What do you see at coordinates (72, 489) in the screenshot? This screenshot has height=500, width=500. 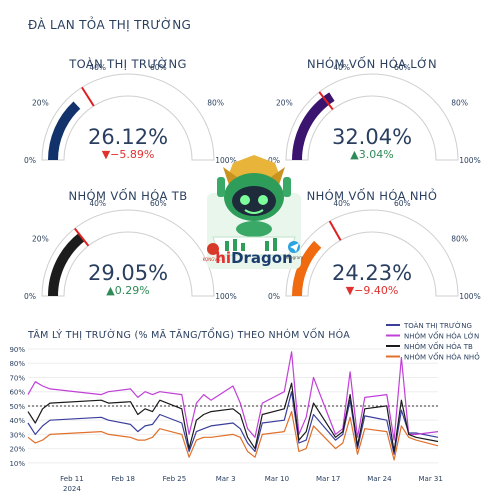 I see `x-year-label: 2024` at bounding box center [72, 489].